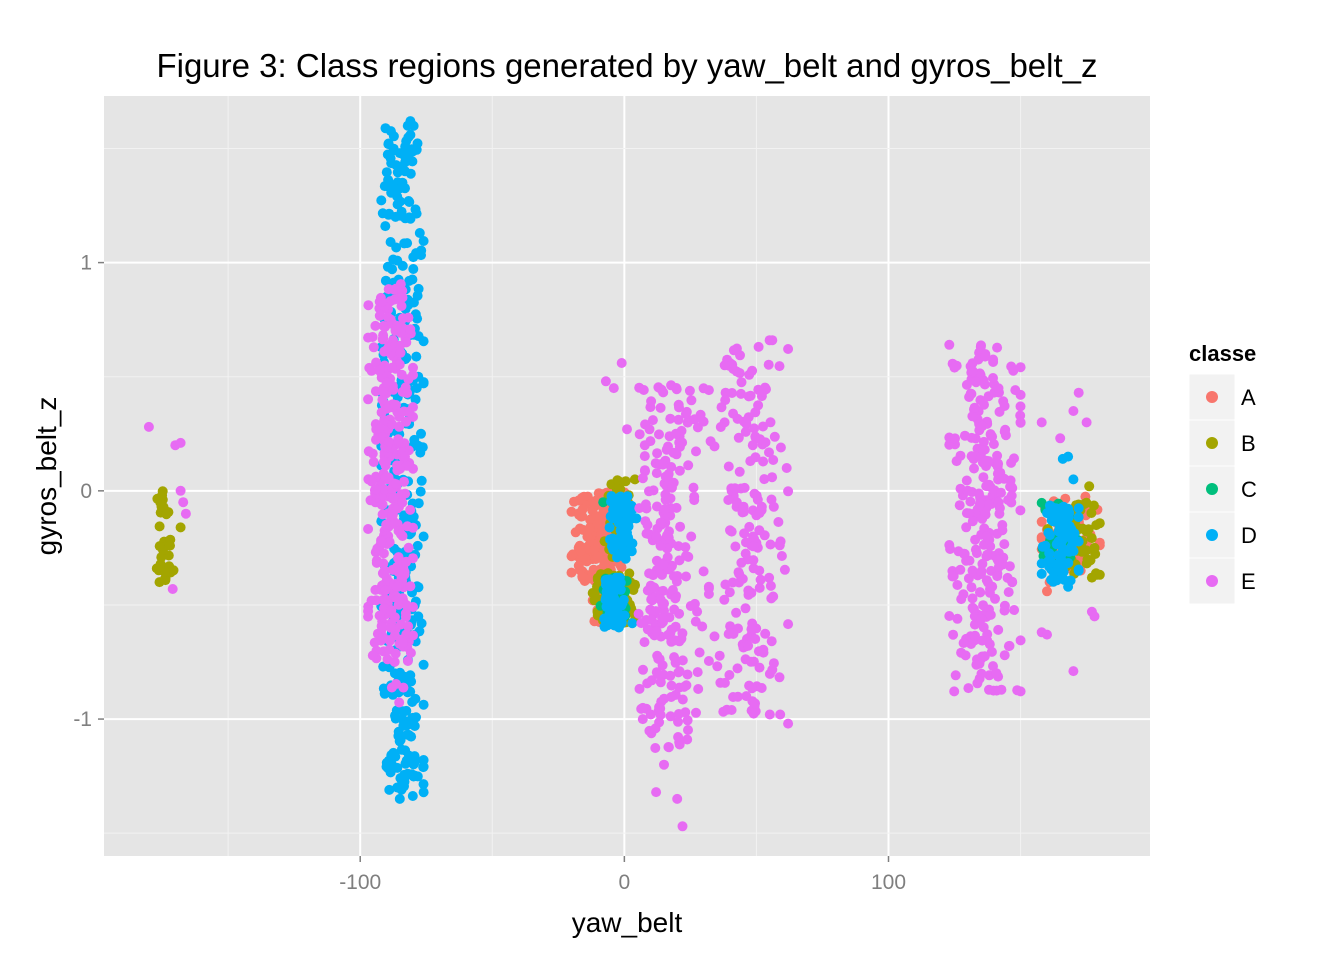 This screenshot has width=1344, height=960. I want to click on point-B, so click(159, 526).